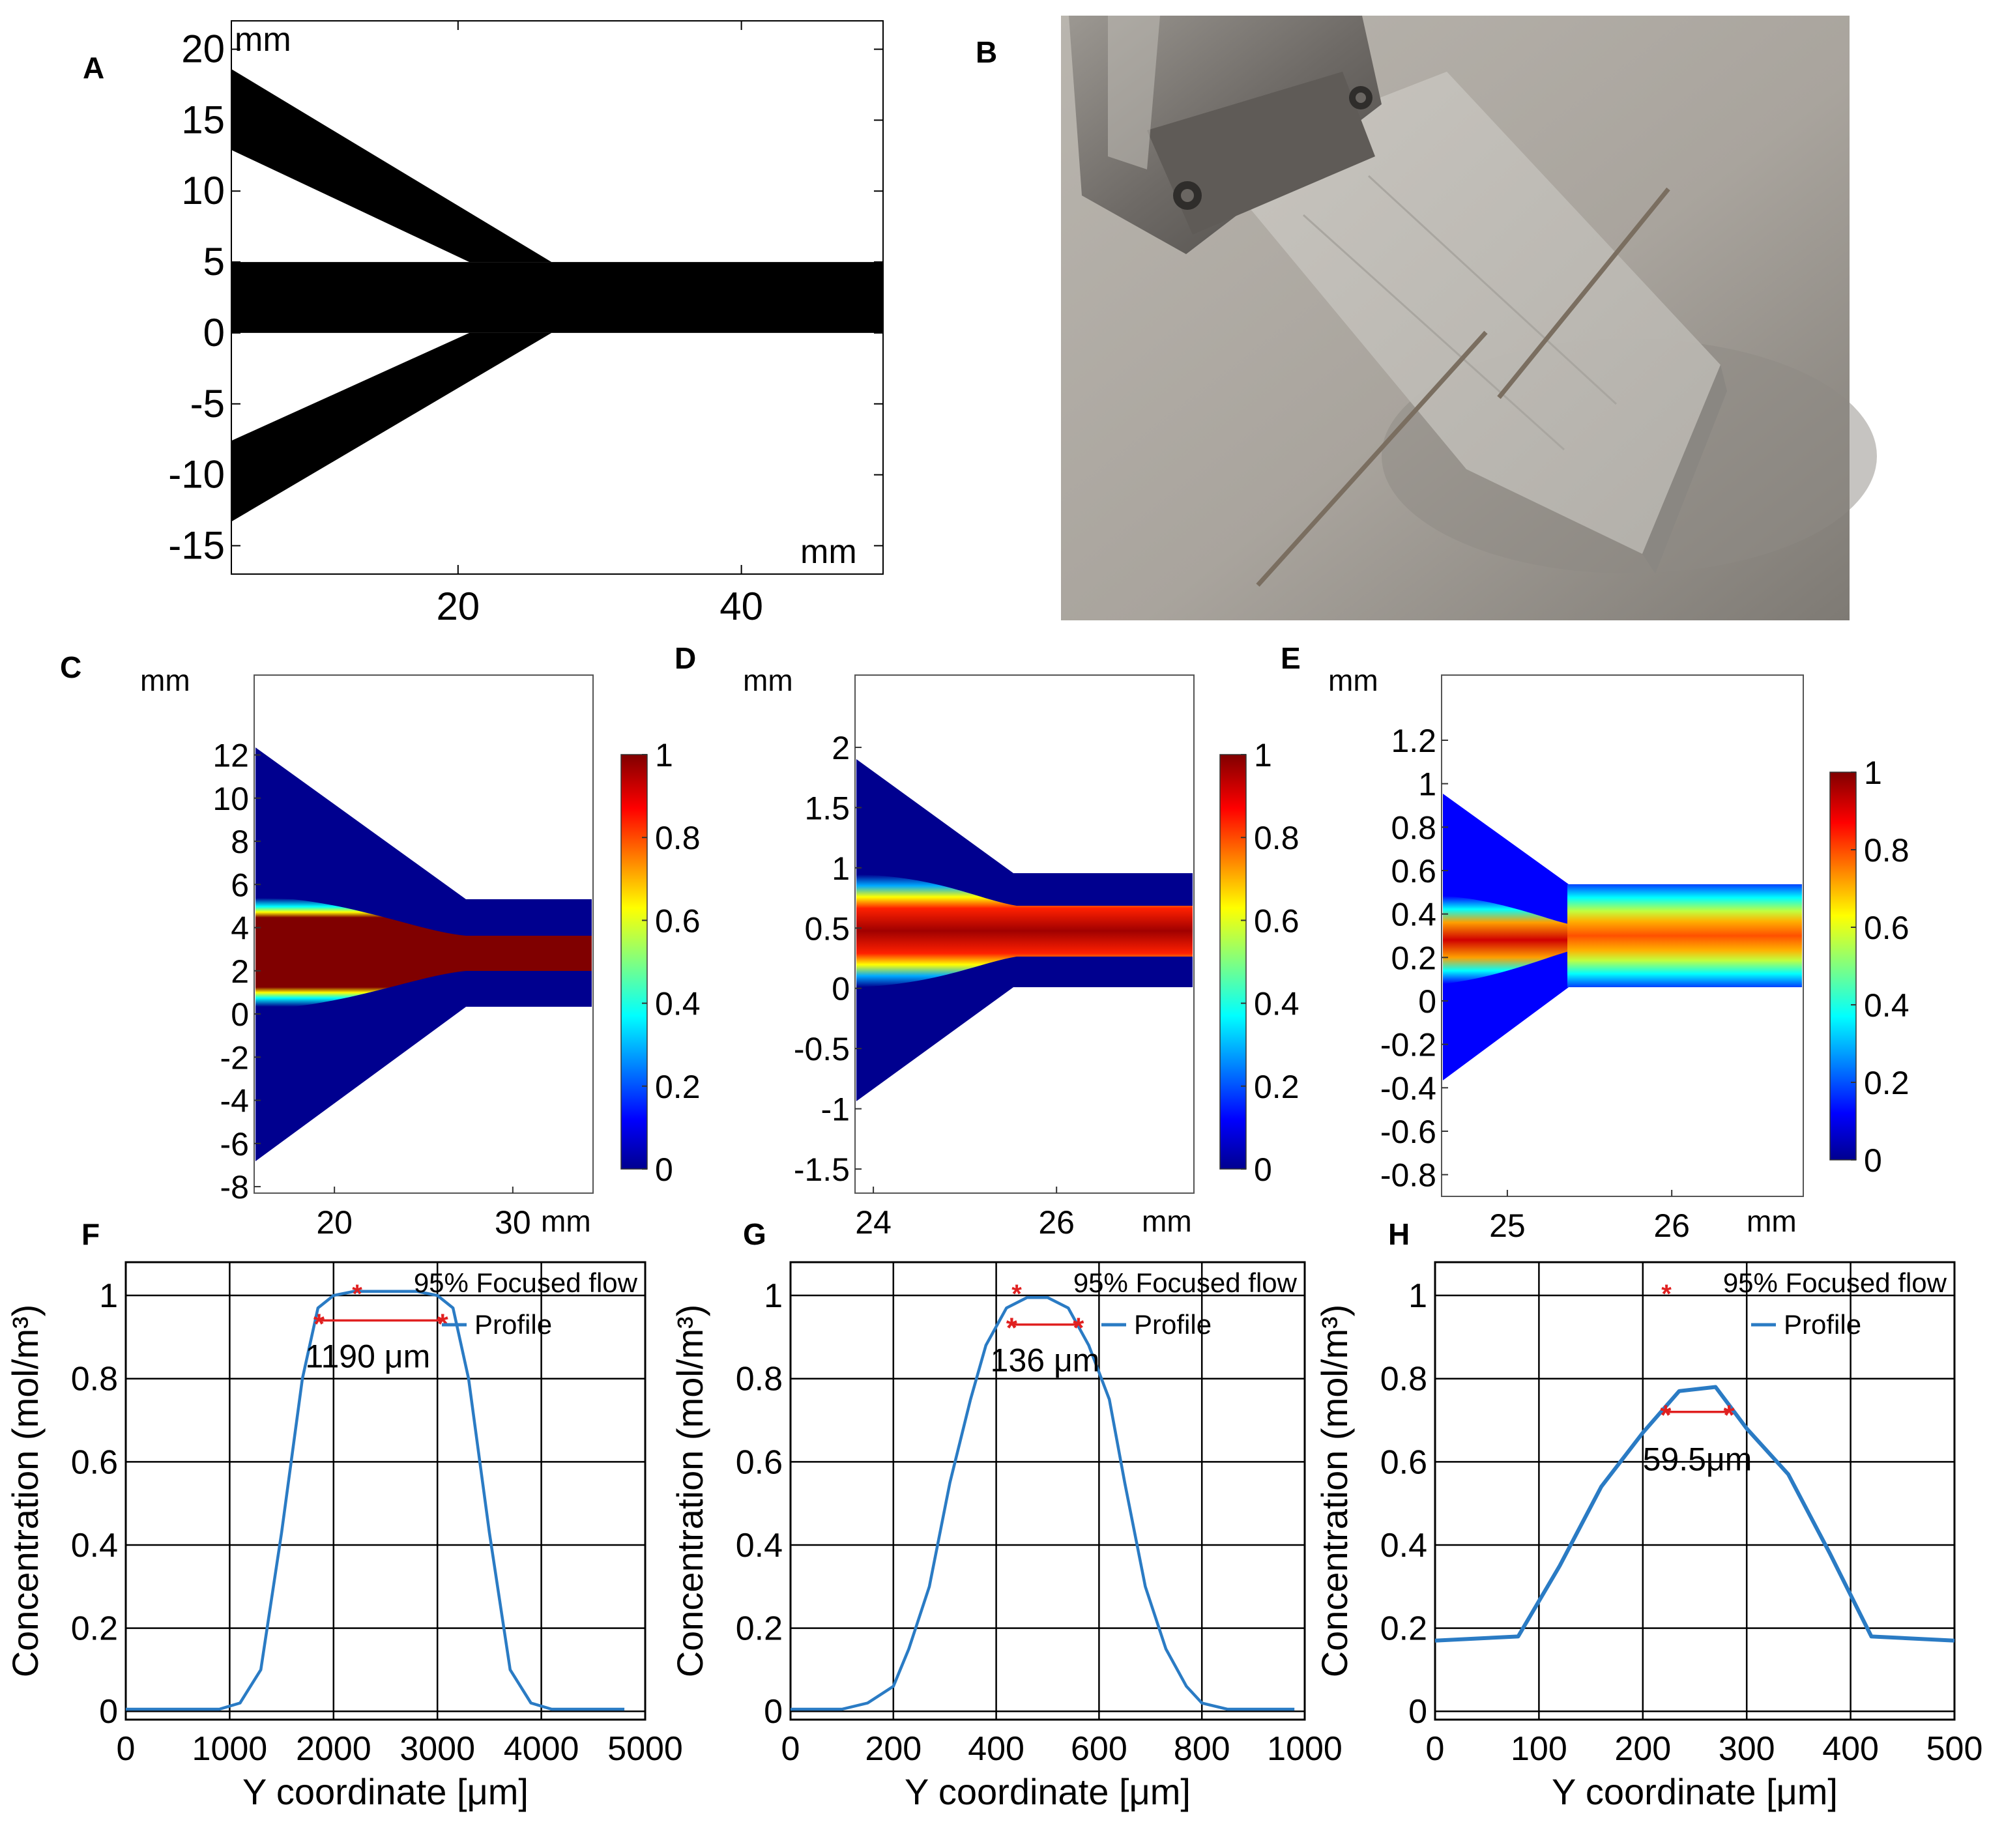  I want to click on panel-c-y-tick-label: -6, so click(235, 1144).